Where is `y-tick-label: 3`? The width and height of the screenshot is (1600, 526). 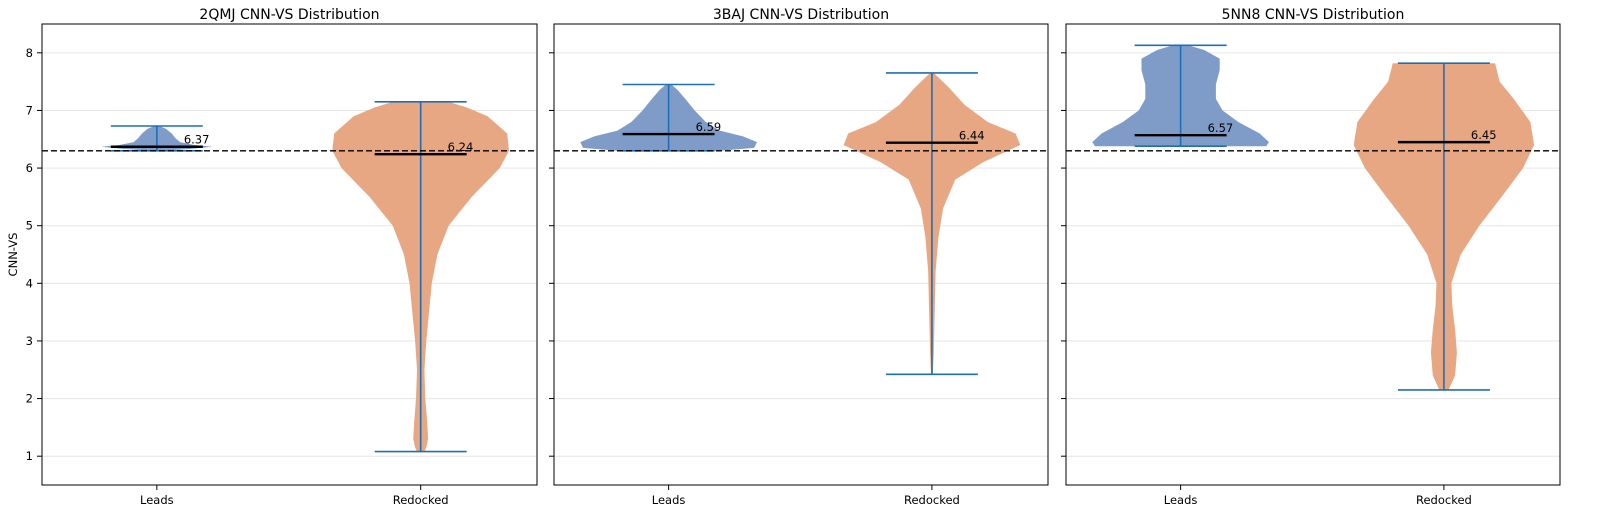 y-tick-label: 3 is located at coordinates (29, 341).